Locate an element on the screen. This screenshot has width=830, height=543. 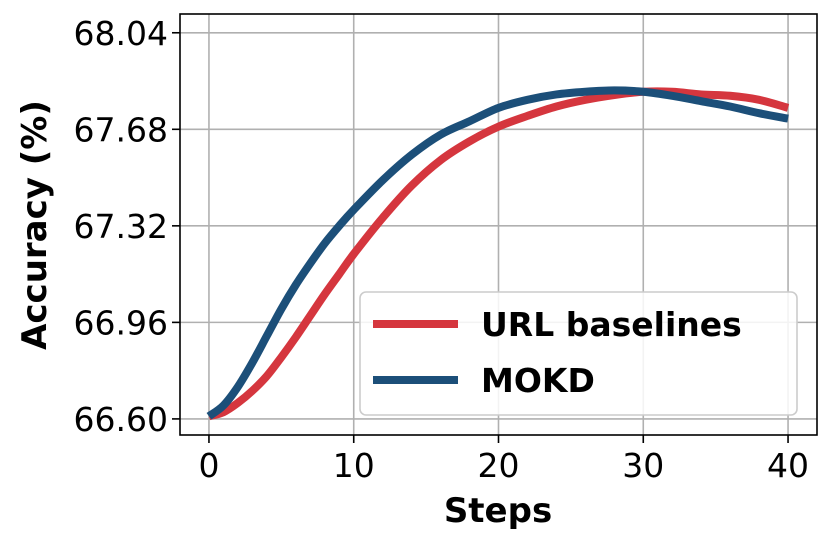
y-tick-label: 68.04 is located at coordinates (121, 33).